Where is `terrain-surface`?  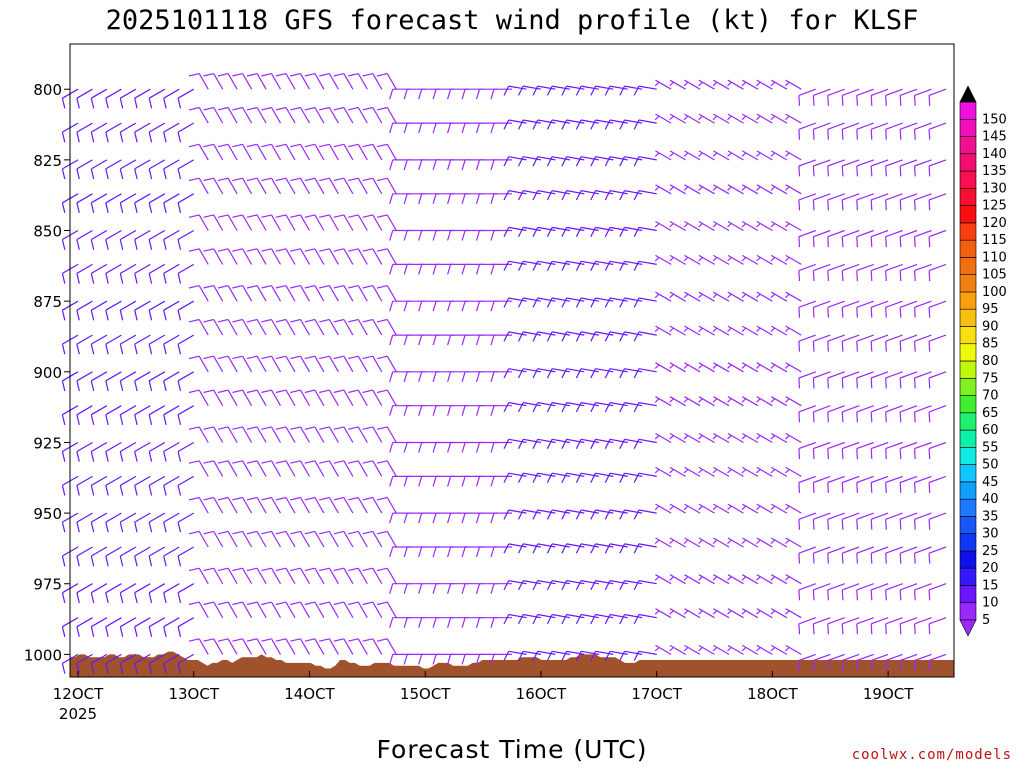 terrain-surface is located at coordinates (512, 664).